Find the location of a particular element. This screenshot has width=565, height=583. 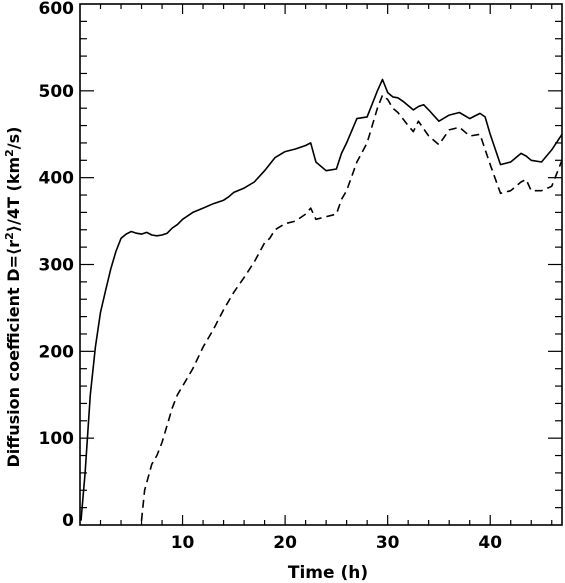

x-tick-label: 40 is located at coordinates (490, 543).